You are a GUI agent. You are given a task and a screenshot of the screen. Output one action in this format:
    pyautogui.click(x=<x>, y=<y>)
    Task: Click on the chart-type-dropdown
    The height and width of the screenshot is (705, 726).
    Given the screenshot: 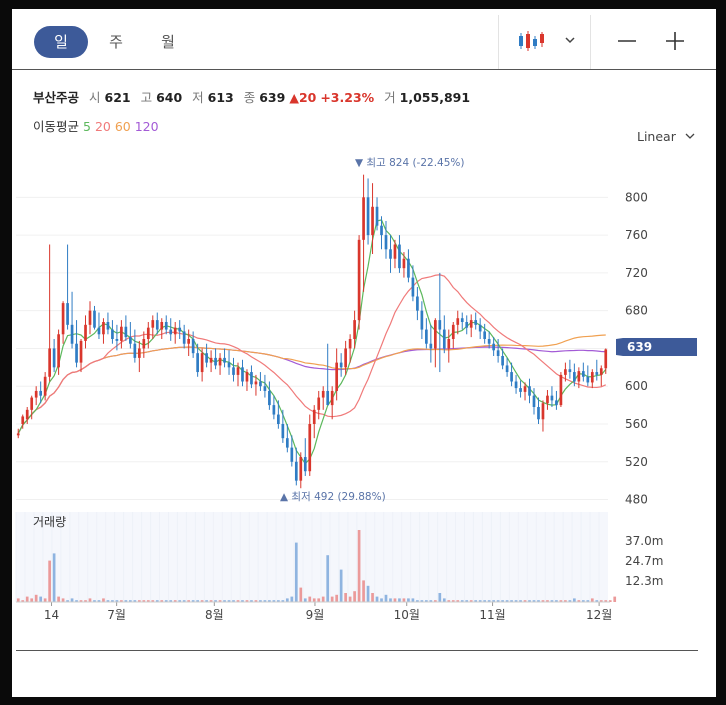 What is the action you would take?
    pyautogui.click(x=551, y=41)
    